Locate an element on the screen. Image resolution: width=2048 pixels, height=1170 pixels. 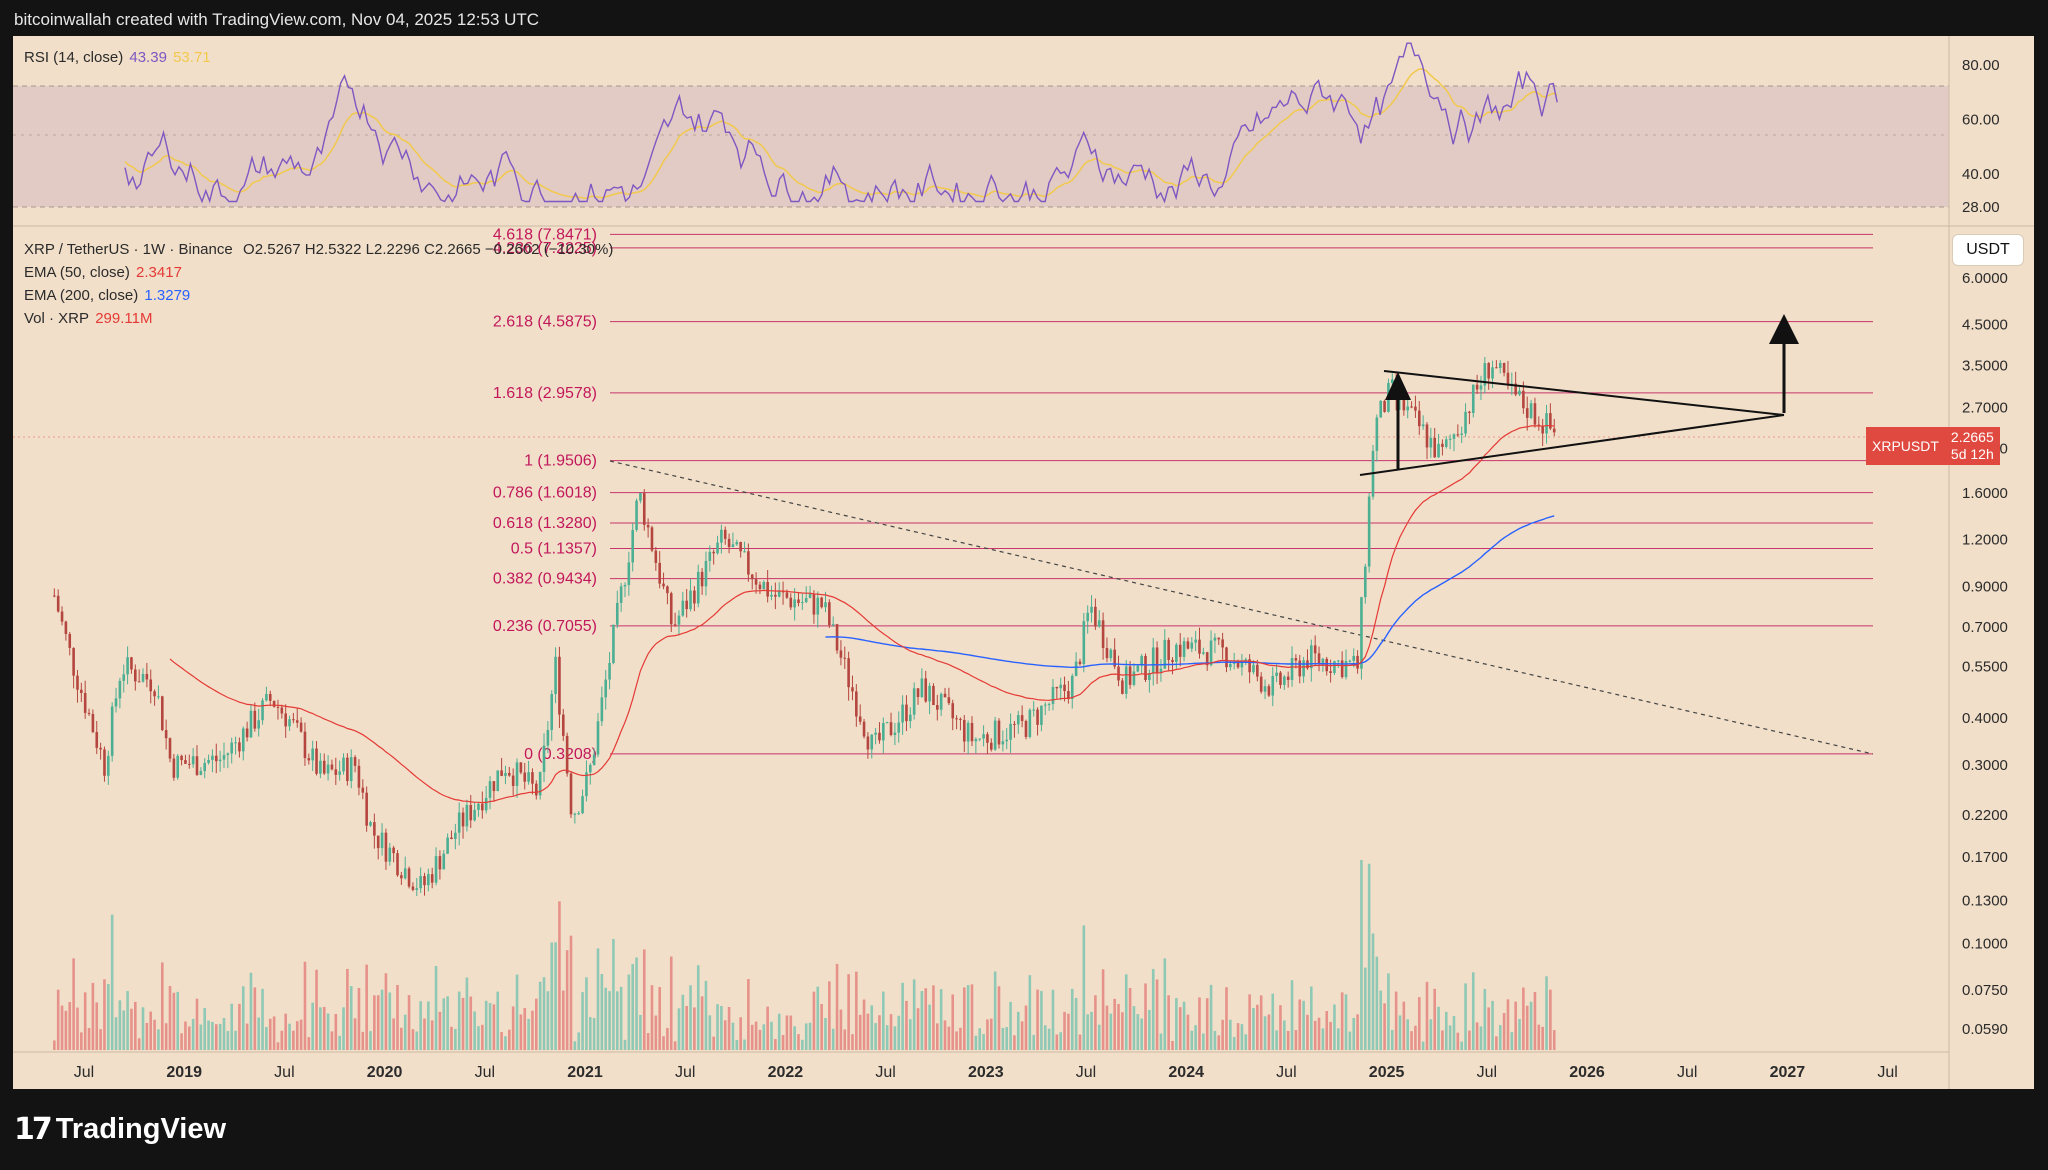
price-tick-label: 3.5000 is located at coordinates (1985, 366).